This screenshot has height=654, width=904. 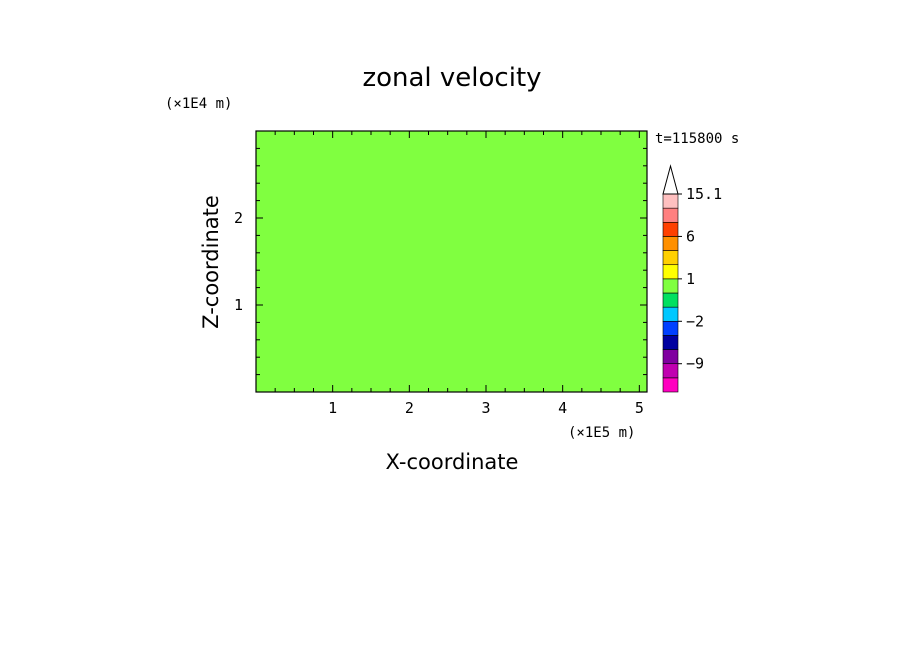 I want to click on colorbar-label: 1, so click(x=690, y=279).